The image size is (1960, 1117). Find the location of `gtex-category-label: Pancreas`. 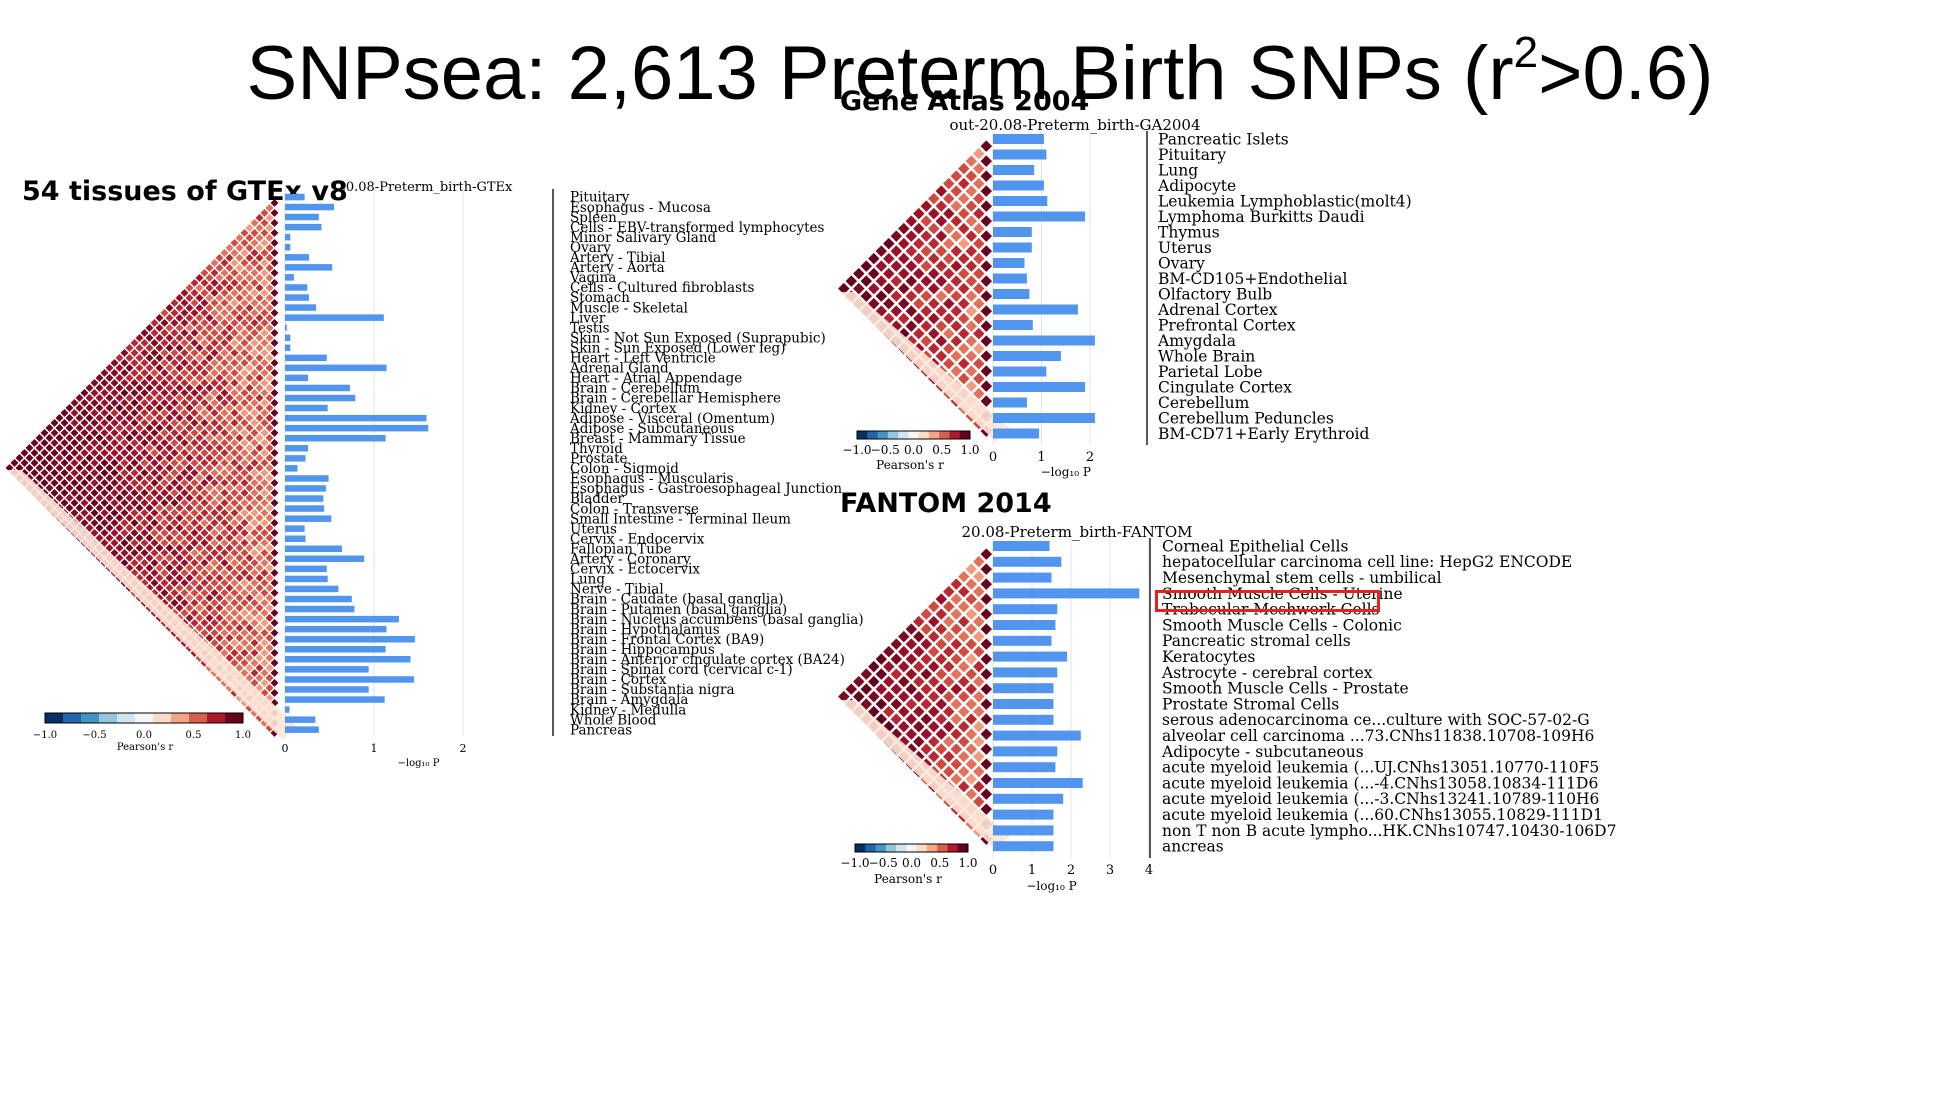

gtex-category-label: Pancreas is located at coordinates (601, 730).